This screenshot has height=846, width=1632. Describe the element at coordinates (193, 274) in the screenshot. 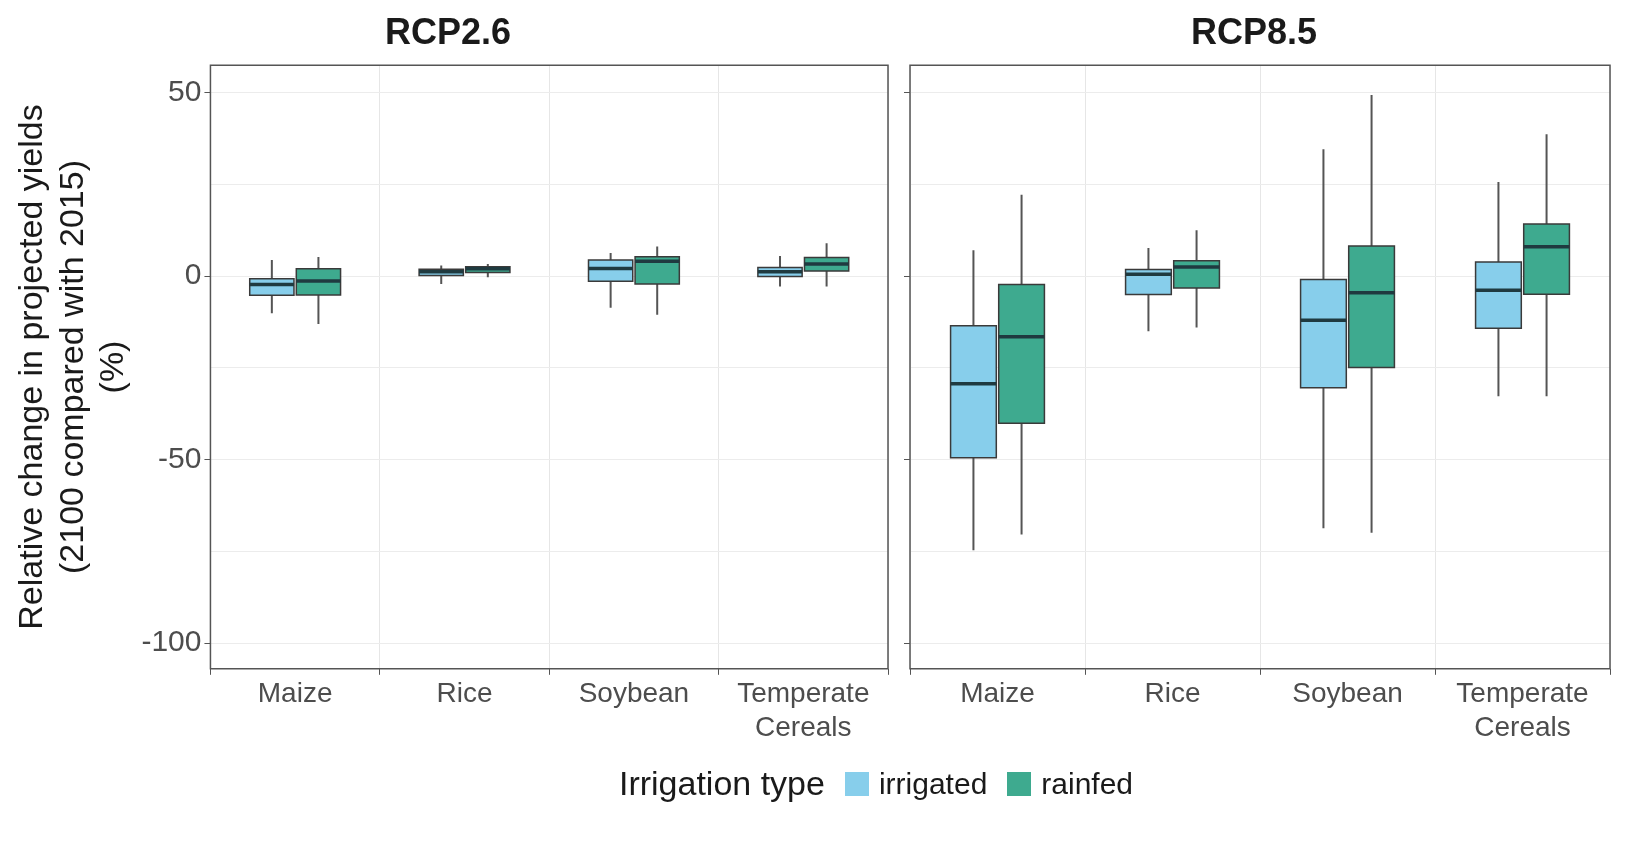

I see `y-tick-label: 0` at that location.